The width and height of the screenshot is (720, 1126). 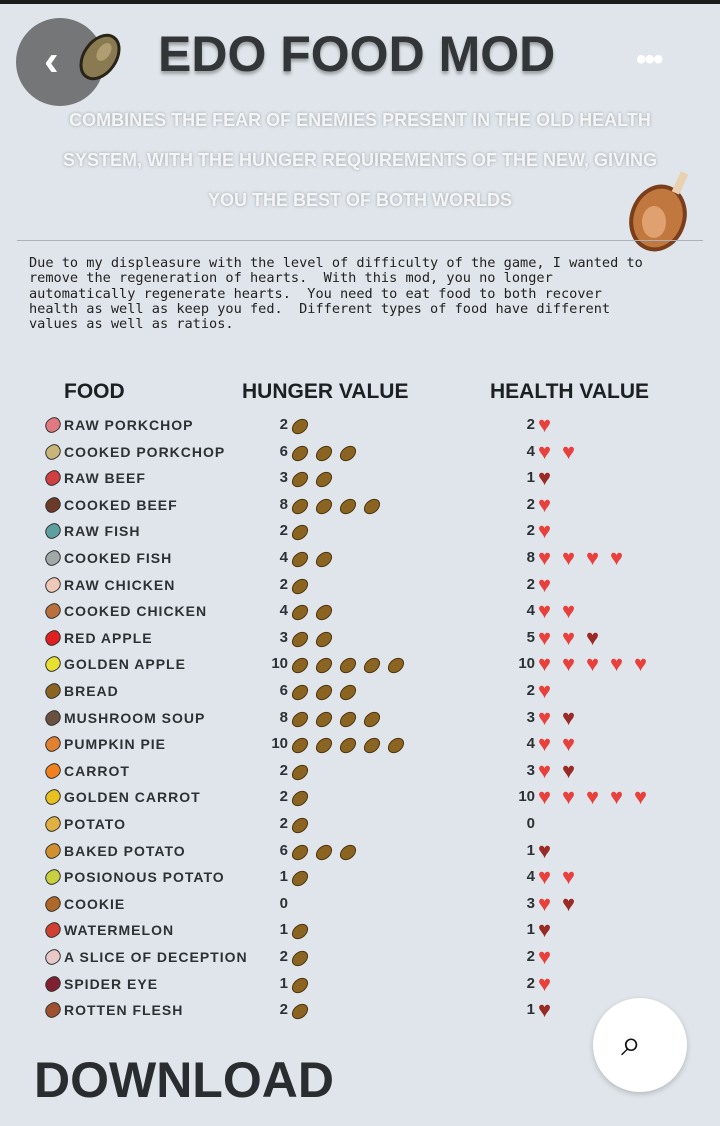 What do you see at coordinates (360, 930) in the screenshot?
I see `table-row: WATERMELON 1 1 ♥` at bounding box center [360, 930].